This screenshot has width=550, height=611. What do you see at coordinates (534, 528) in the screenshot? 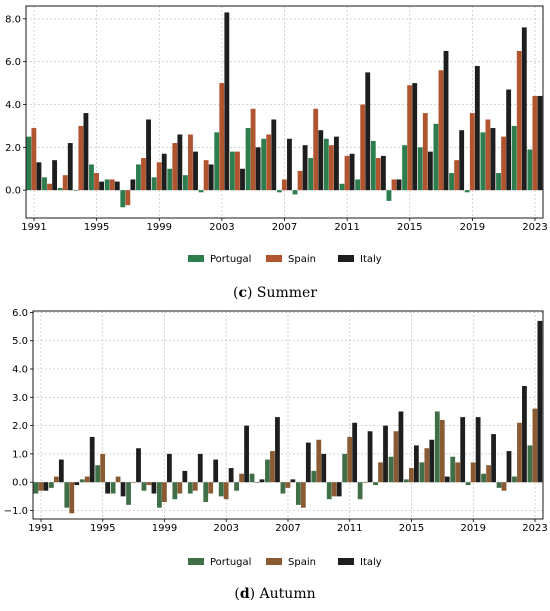
I see `x-tick-label: 2023` at bounding box center [534, 528].